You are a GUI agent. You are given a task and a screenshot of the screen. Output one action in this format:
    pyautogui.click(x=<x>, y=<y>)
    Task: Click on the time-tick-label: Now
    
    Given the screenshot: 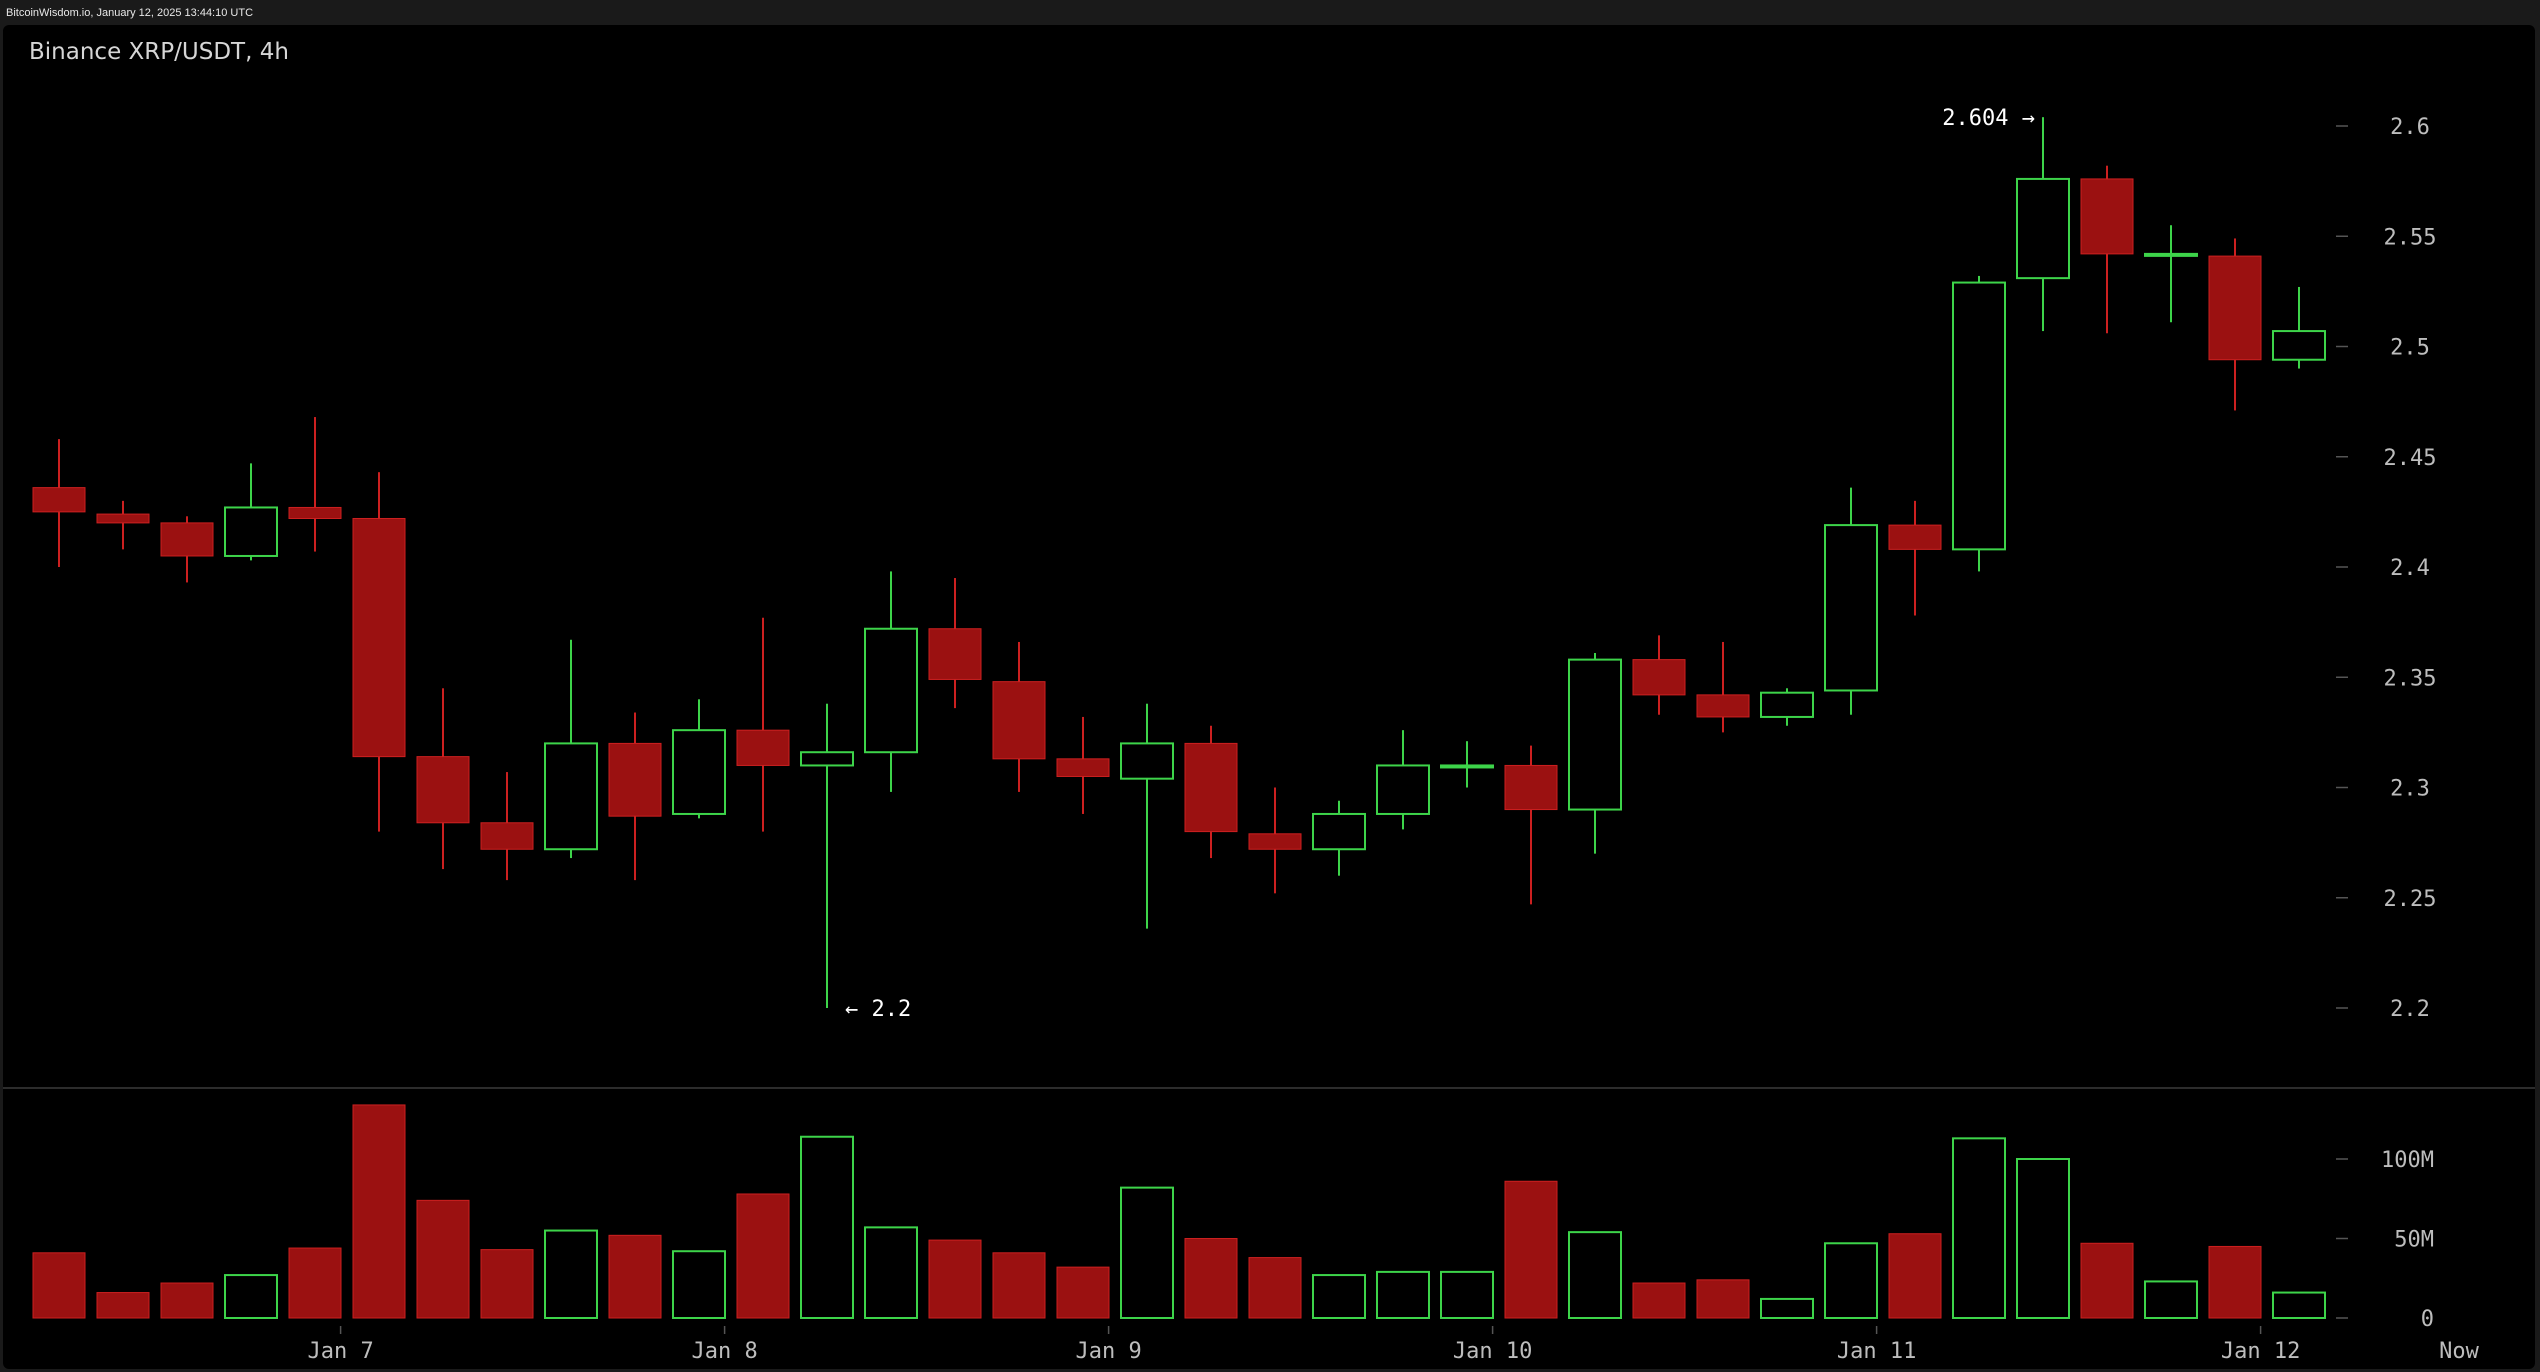 What is the action you would take?
    pyautogui.click(x=2459, y=1351)
    